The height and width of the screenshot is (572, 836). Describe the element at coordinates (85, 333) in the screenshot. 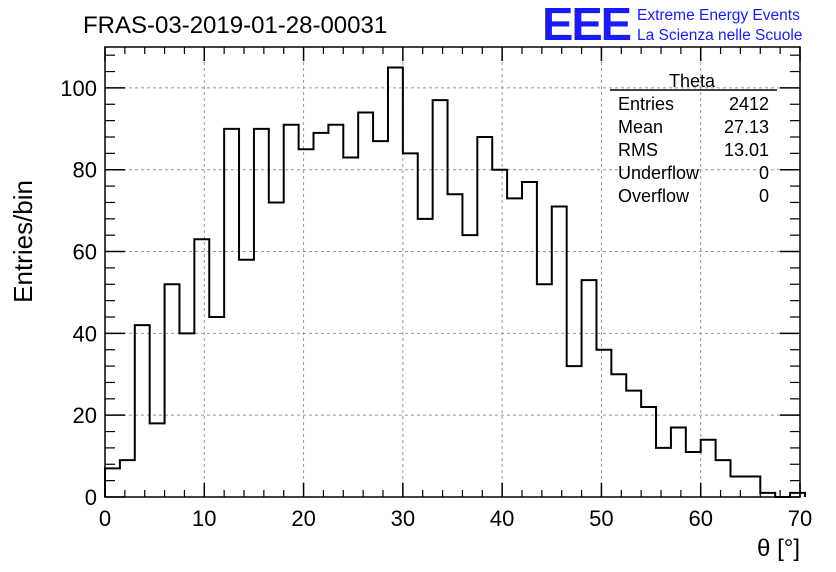

I see `y-tick-label: 40` at that location.